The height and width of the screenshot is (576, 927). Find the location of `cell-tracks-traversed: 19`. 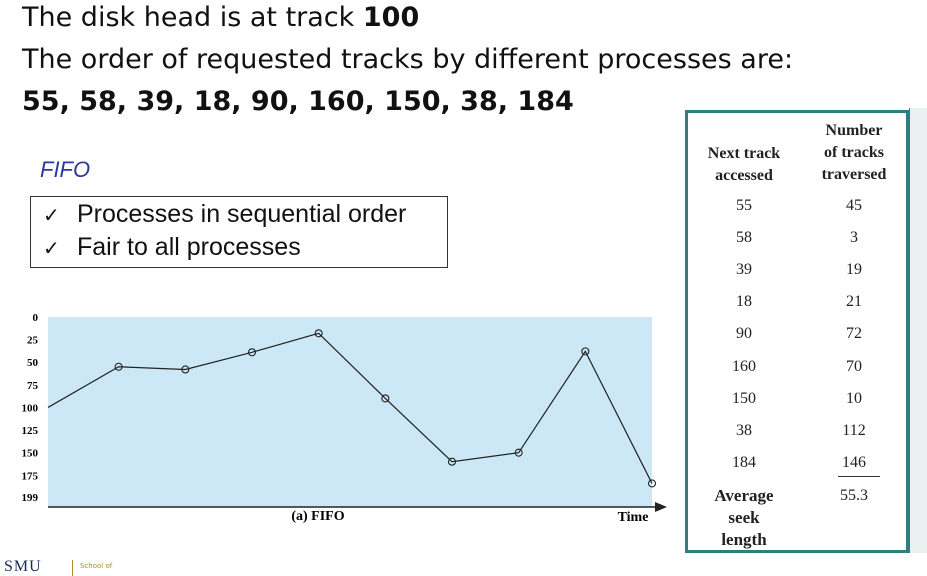

cell-tracks-traversed: 19 is located at coordinates (854, 270).